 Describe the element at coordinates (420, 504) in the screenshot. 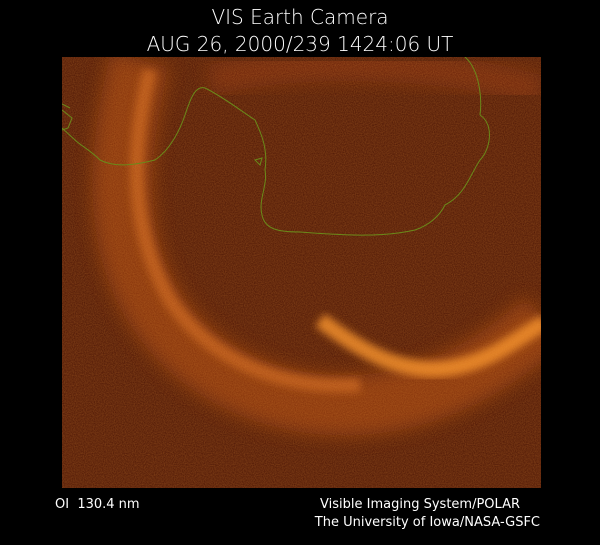

I see `instrument-label: Visible Imaging System/POLAR` at that location.